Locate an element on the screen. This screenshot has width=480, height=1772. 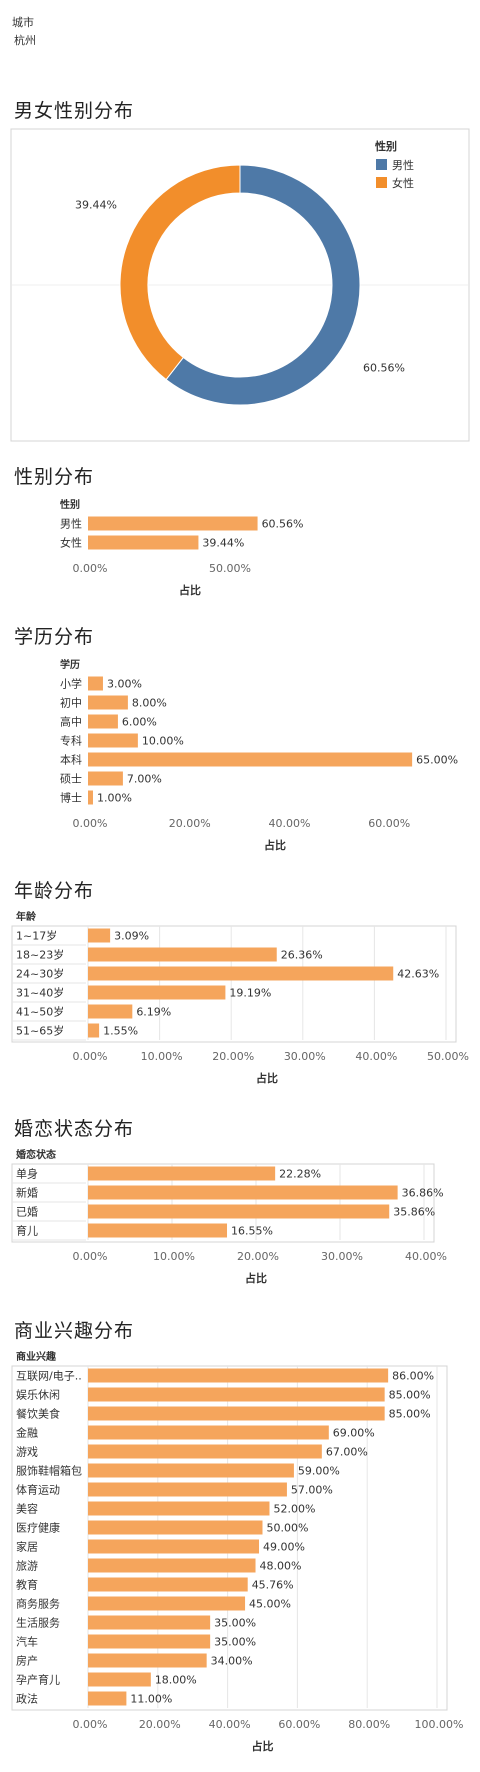
data-label: 85.00% is located at coordinates (410, 1395).